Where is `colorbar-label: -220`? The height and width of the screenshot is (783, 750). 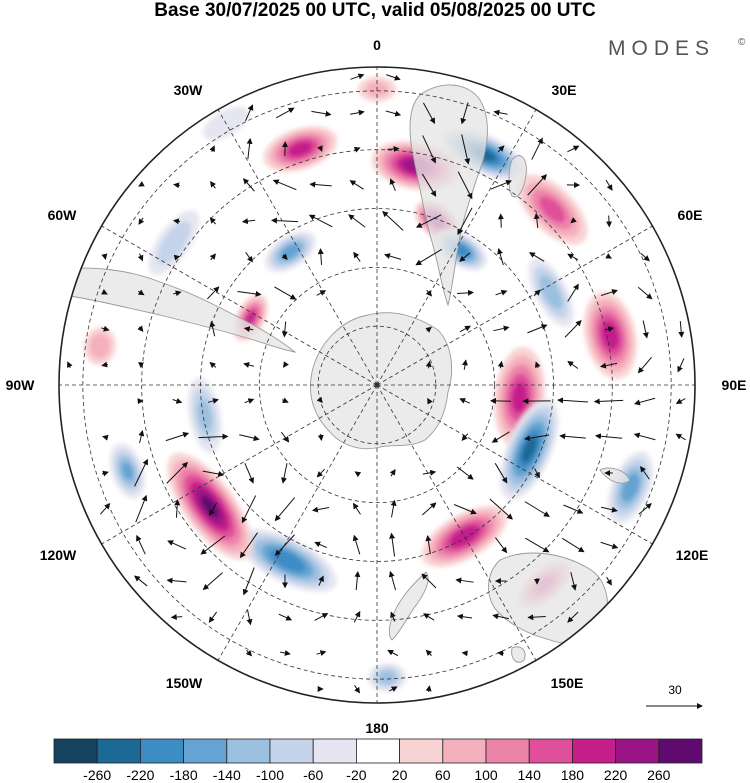
colorbar-label: -220 is located at coordinates (140, 775).